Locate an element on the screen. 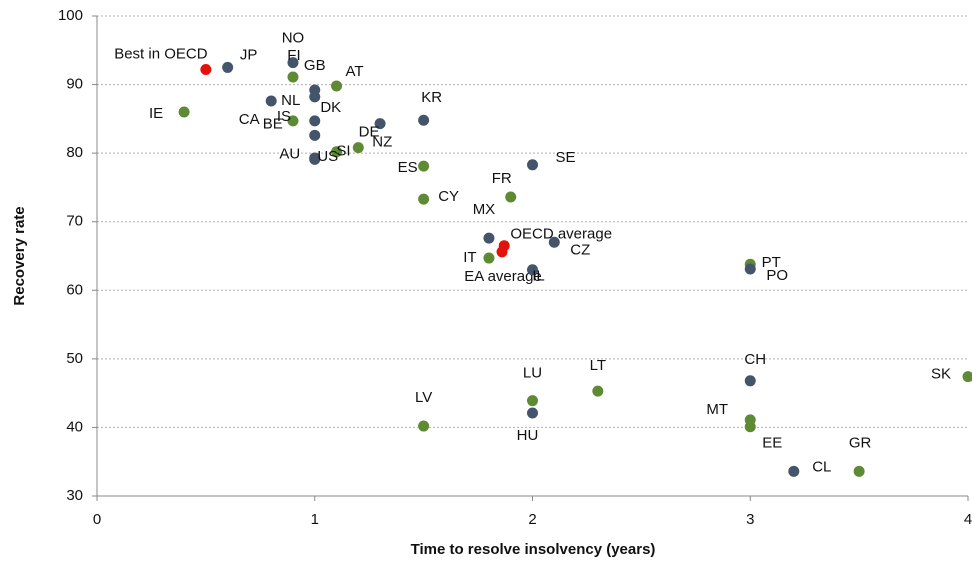  point-label: HU is located at coordinates (528, 435).